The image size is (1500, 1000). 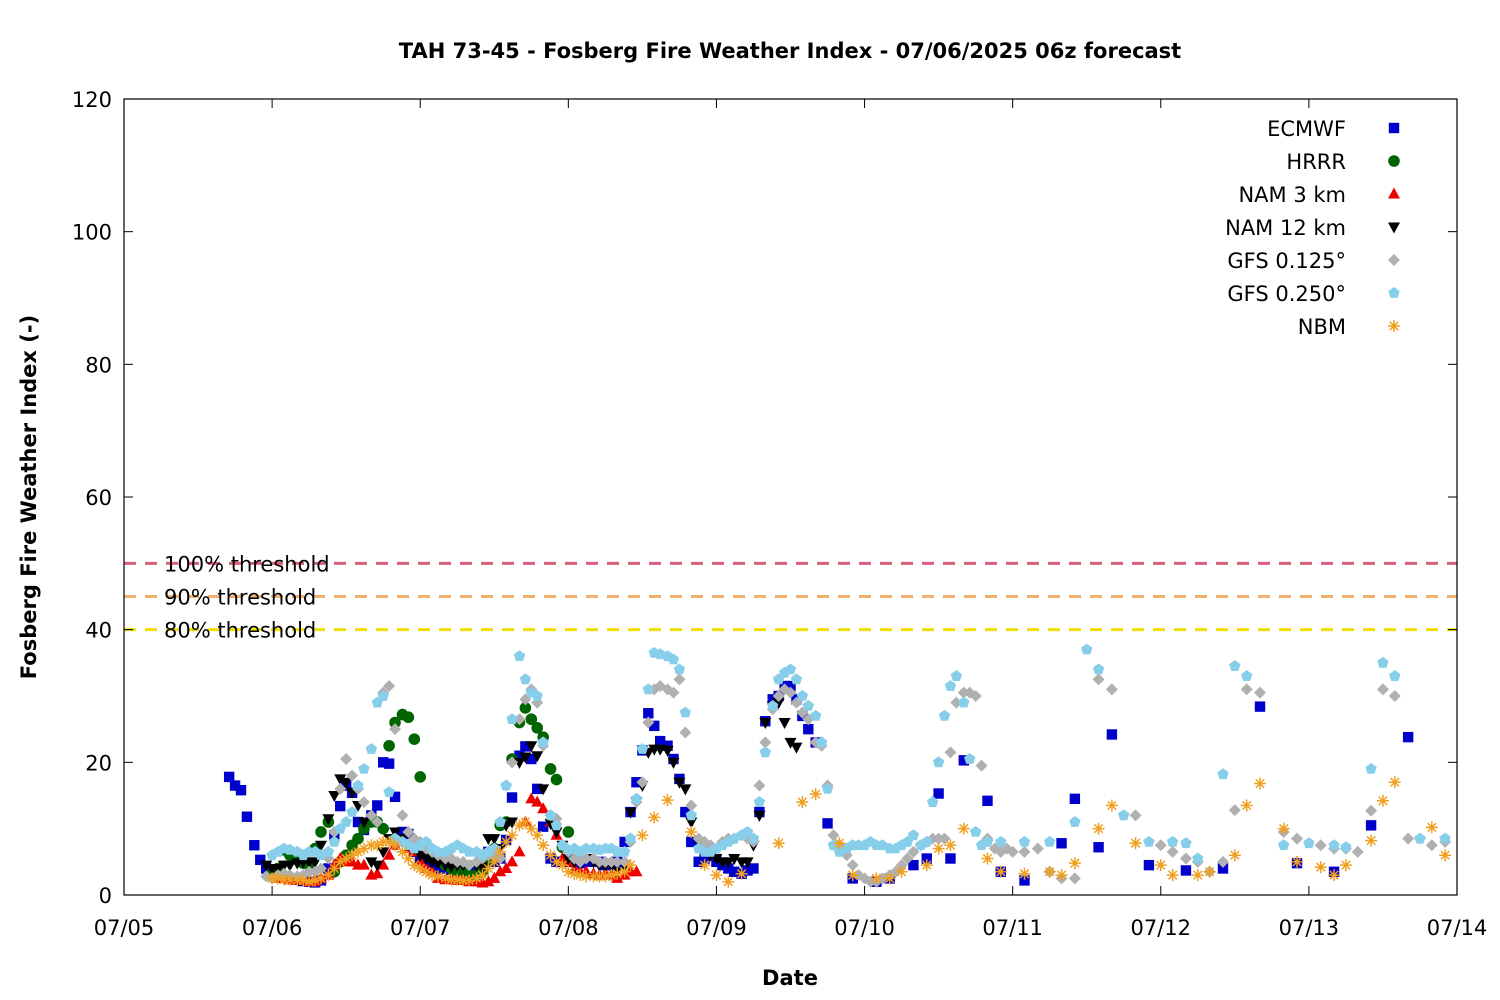 I want to click on y-tick-label: 100, so click(x=92, y=233).